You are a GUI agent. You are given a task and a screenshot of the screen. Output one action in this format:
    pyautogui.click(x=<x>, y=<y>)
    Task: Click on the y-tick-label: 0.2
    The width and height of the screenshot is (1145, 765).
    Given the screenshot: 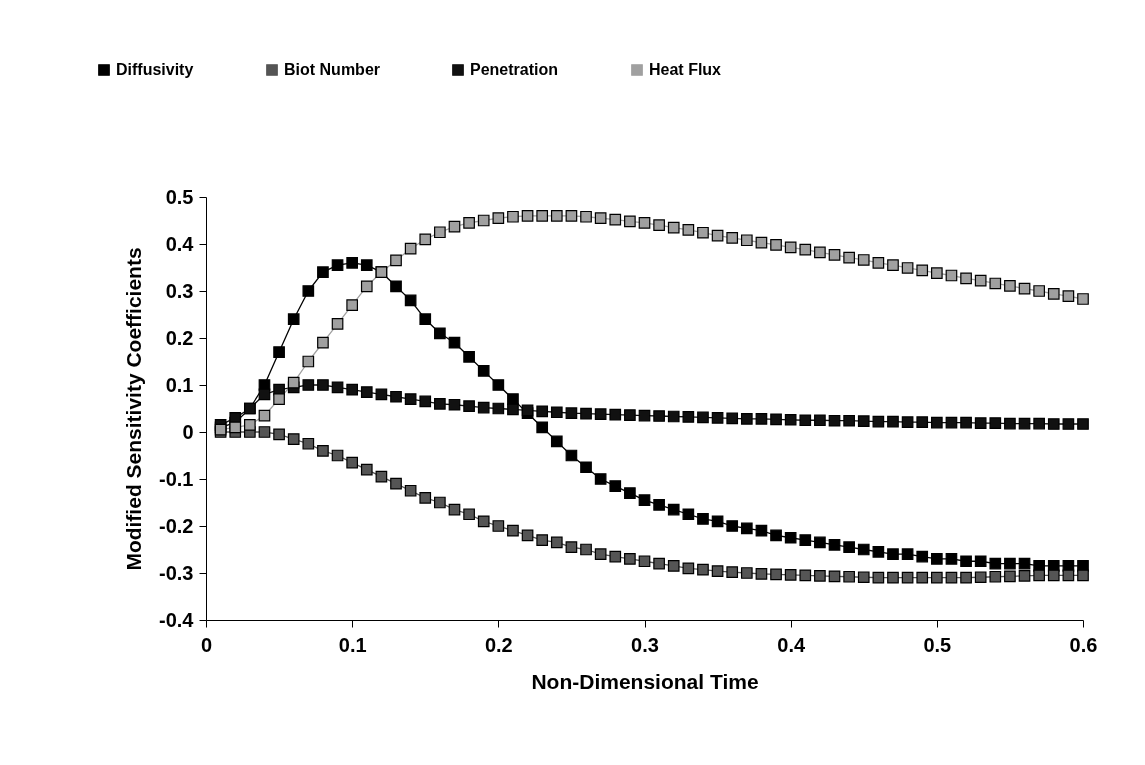 What is the action you would take?
    pyautogui.click(x=179, y=337)
    